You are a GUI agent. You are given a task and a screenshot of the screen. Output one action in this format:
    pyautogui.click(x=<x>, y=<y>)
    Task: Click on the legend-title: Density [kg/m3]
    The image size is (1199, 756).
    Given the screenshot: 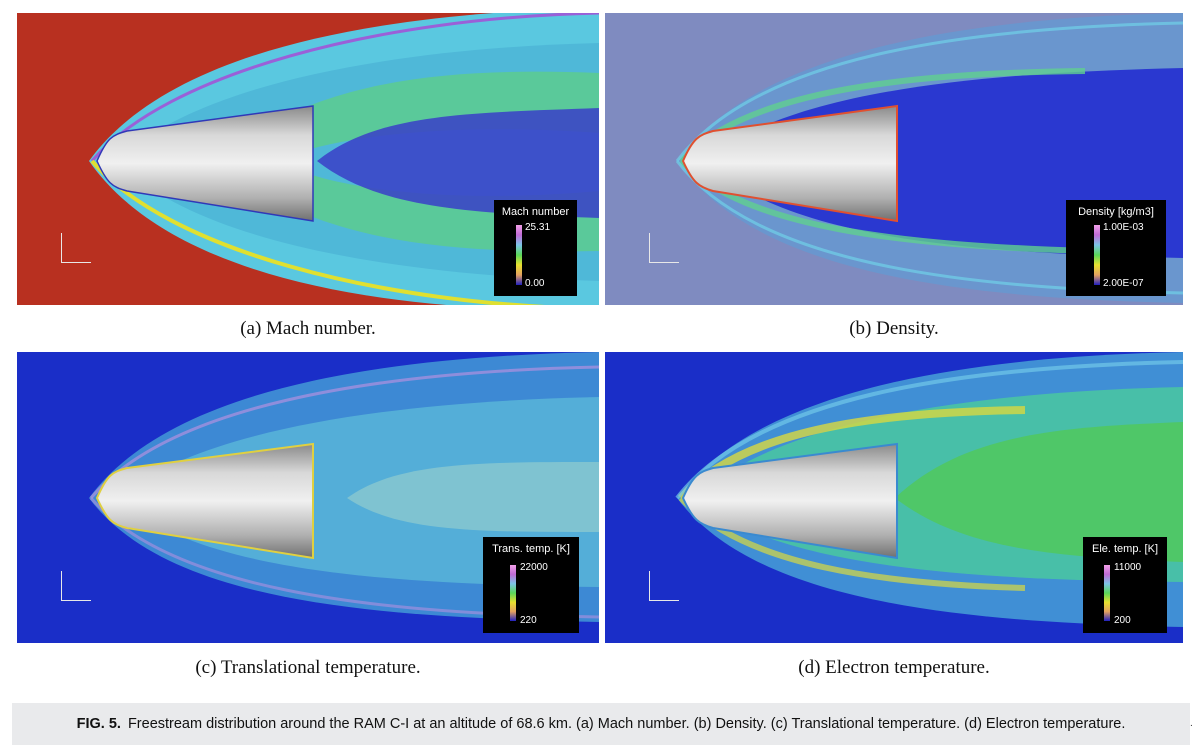 What is the action you would take?
    pyautogui.click(x=1116, y=212)
    